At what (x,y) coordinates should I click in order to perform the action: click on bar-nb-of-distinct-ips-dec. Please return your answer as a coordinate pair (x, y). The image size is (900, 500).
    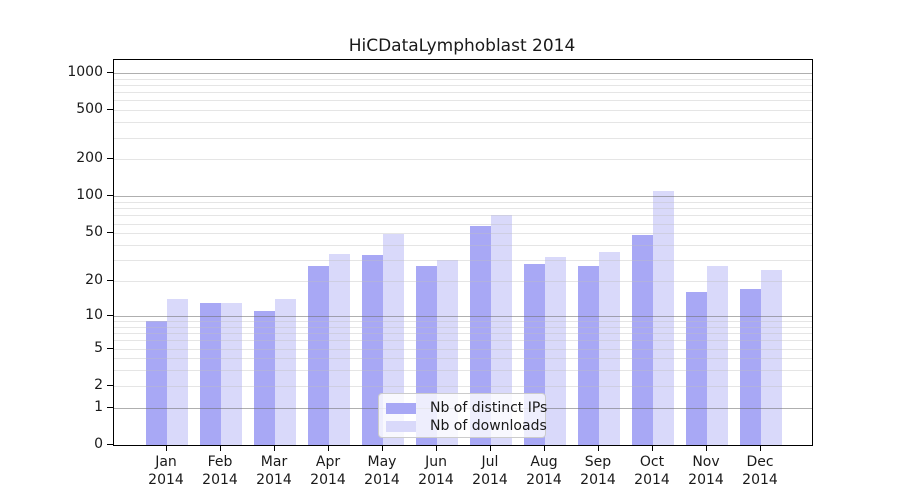
    Looking at the image, I should click on (750, 367).